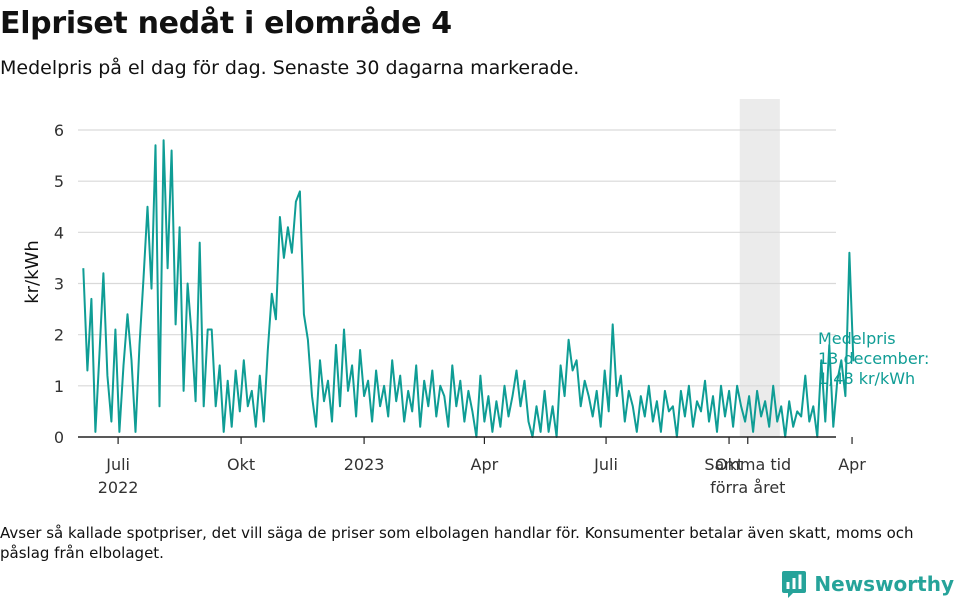 The height and width of the screenshot is (600, 960). What do you see at coordinates (866, 378) in the screenshot?
I see `annotation-text: 1,48 kr/kWh` at bounding box center [866, 378].